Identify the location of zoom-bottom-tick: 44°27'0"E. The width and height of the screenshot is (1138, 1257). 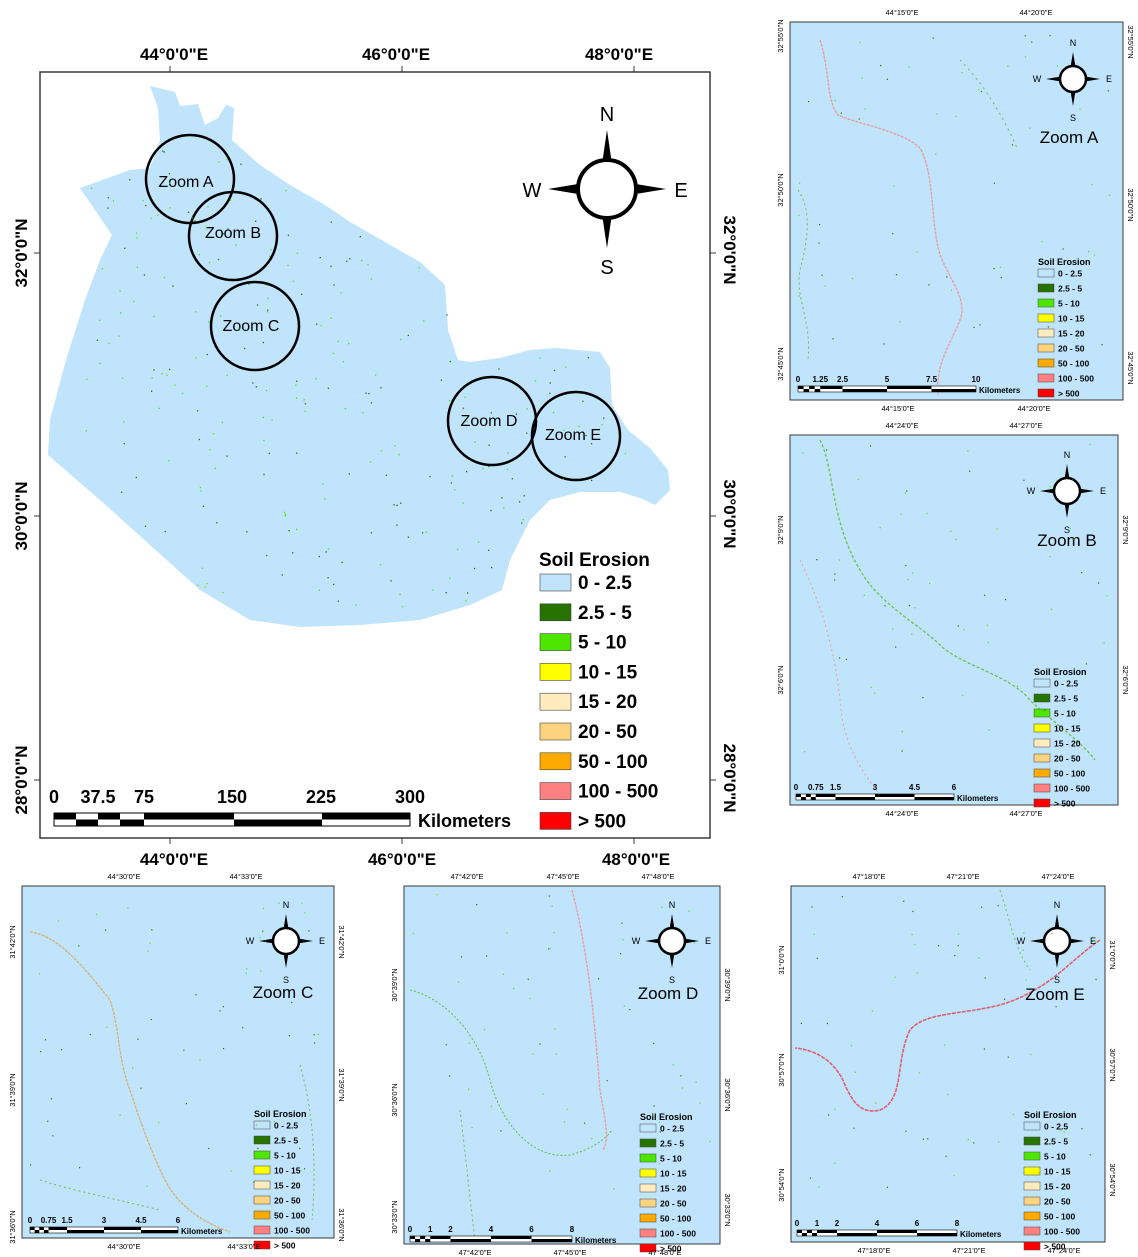
(1026, 813).